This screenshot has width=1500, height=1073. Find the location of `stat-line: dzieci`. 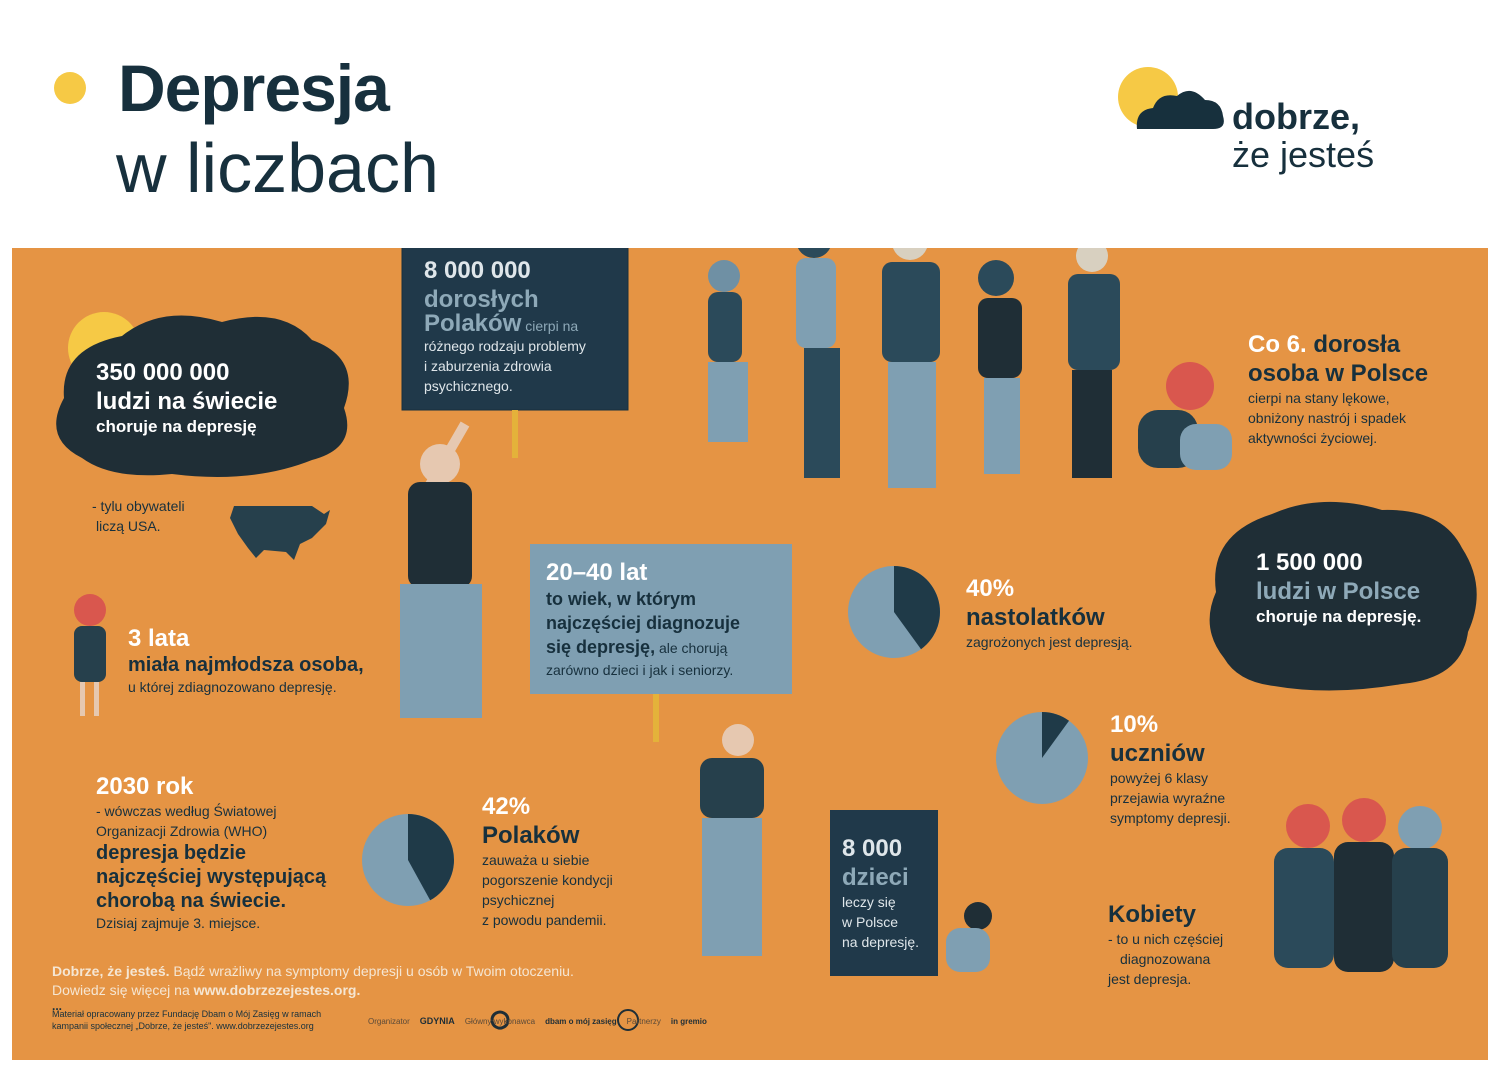

stat-line: dzieci is located at coordinates (875, 877).